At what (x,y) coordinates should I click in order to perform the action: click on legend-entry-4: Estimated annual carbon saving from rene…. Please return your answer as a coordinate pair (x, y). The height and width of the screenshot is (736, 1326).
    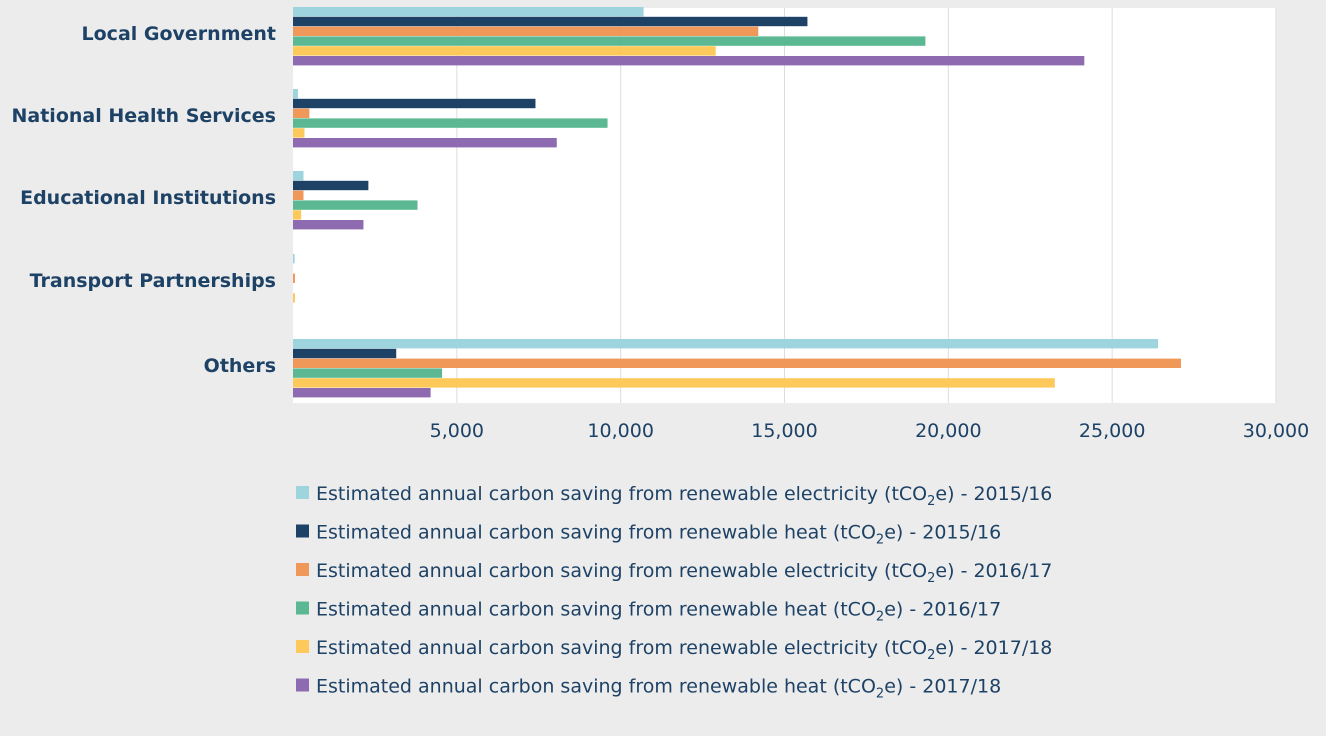
    Looking at the image, I should click on (658, 612).